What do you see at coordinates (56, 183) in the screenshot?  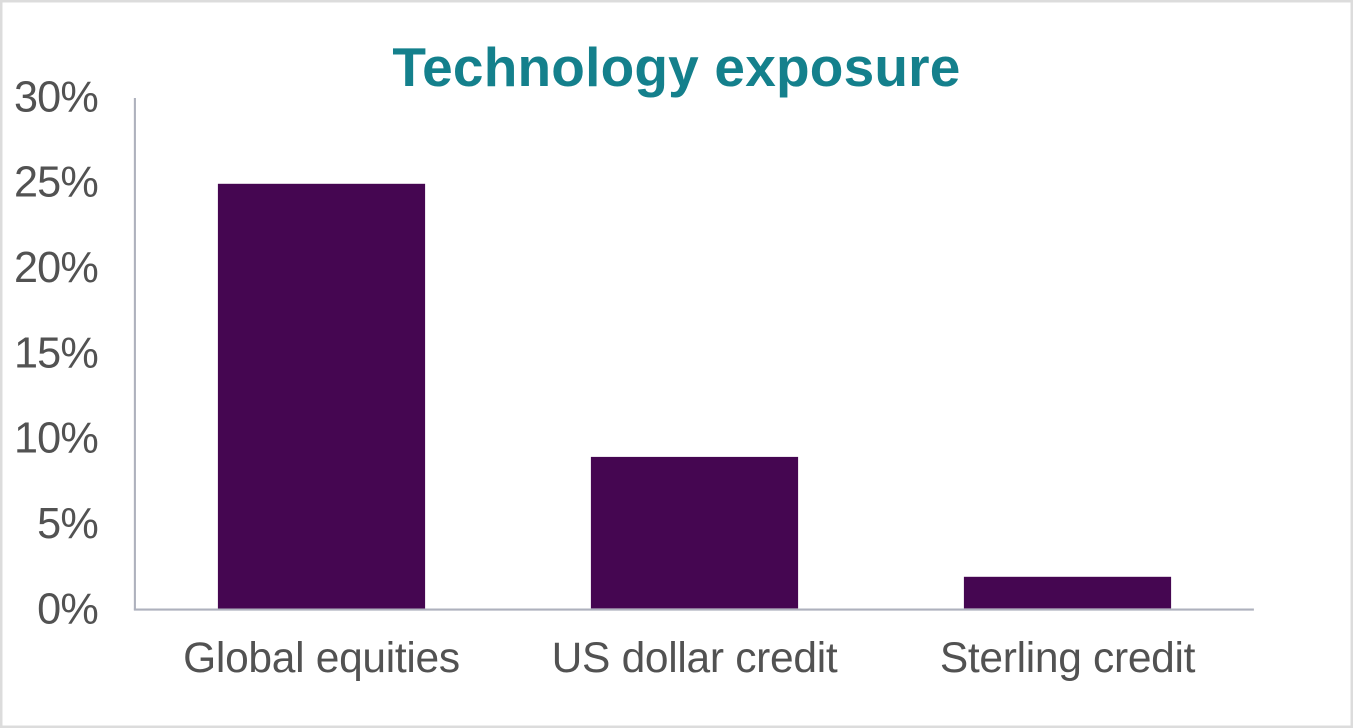 I see `svg-text: 25%` at bounding box center [56, 183].